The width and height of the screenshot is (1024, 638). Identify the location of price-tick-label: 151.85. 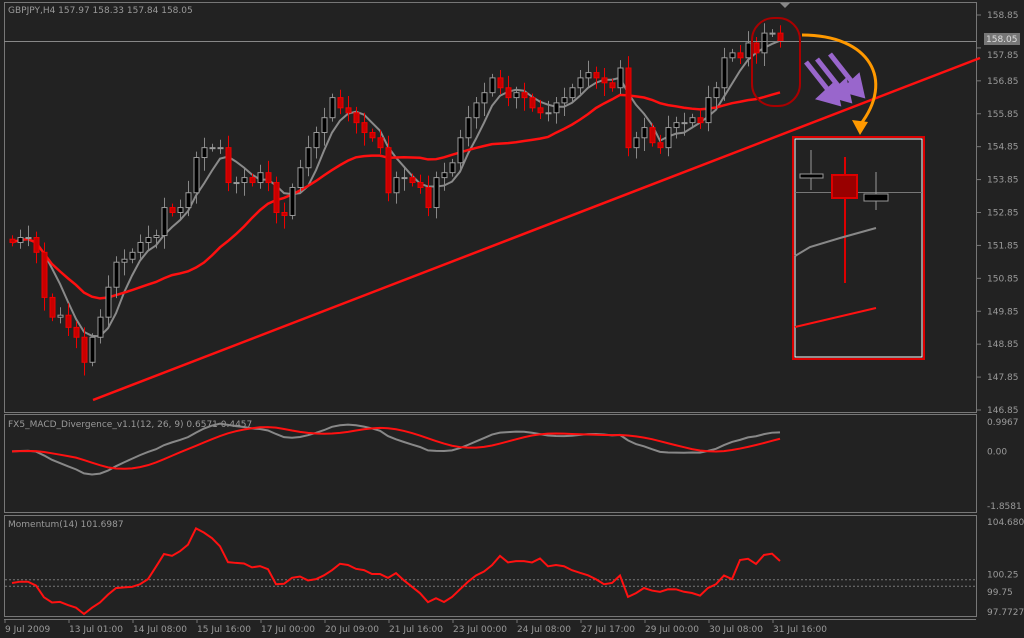
(1003, 246).